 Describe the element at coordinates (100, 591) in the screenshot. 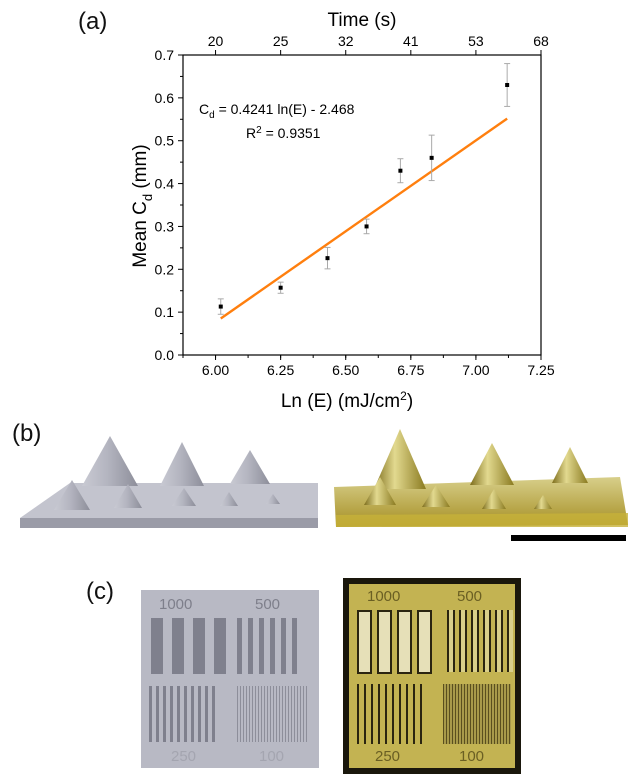

I see `panel-c-label: (c)` at that location.